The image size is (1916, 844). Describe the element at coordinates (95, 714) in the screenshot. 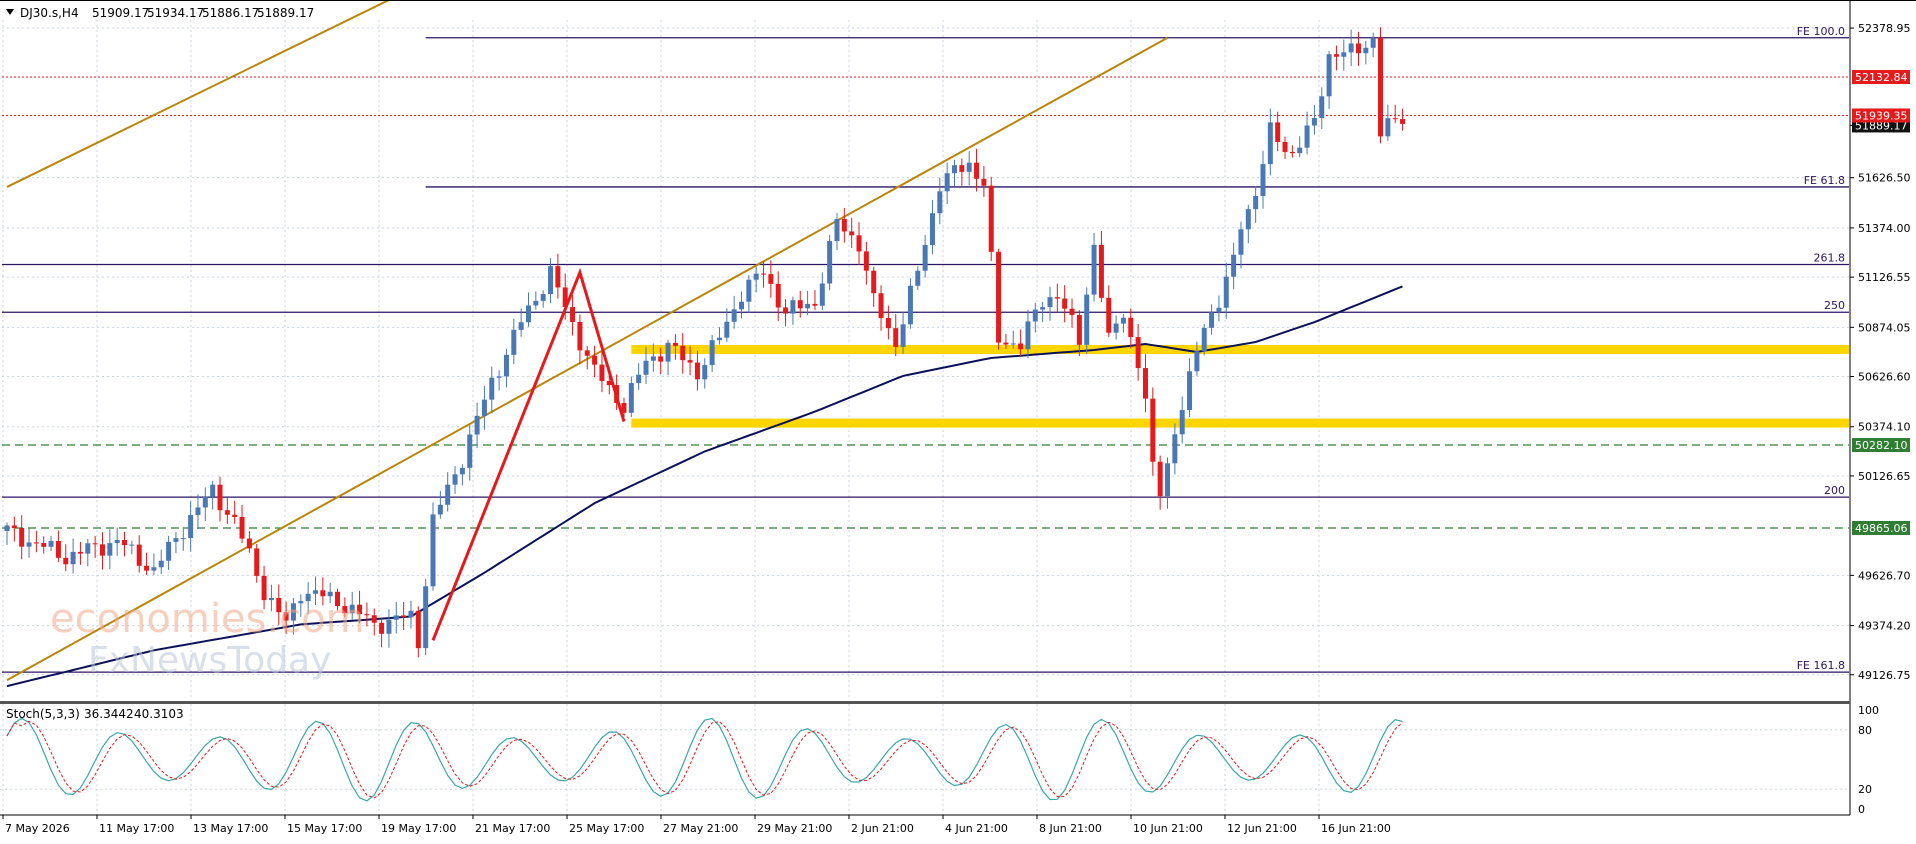

I see `stoch-header: Stoch(5,3,3) 36.3442 40.3103` at that location.